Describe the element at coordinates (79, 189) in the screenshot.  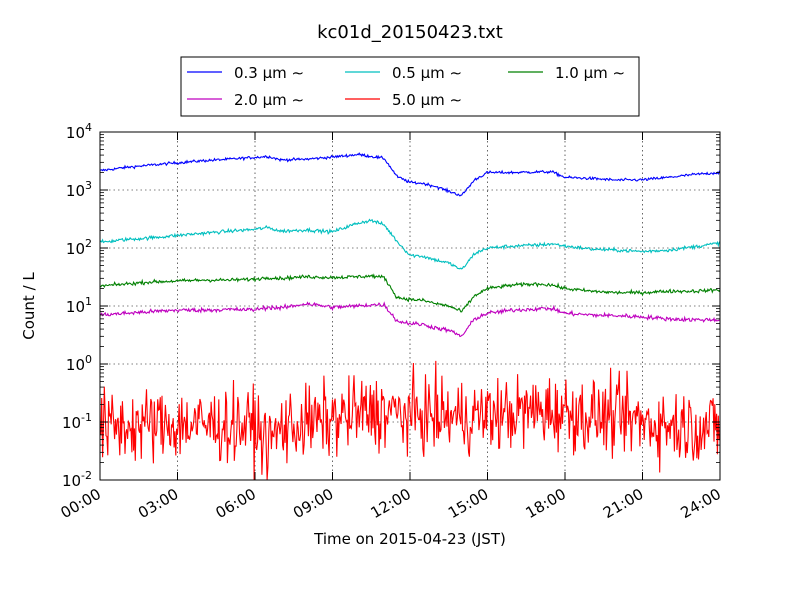
I see `y-tick-label: 10³` at that location.